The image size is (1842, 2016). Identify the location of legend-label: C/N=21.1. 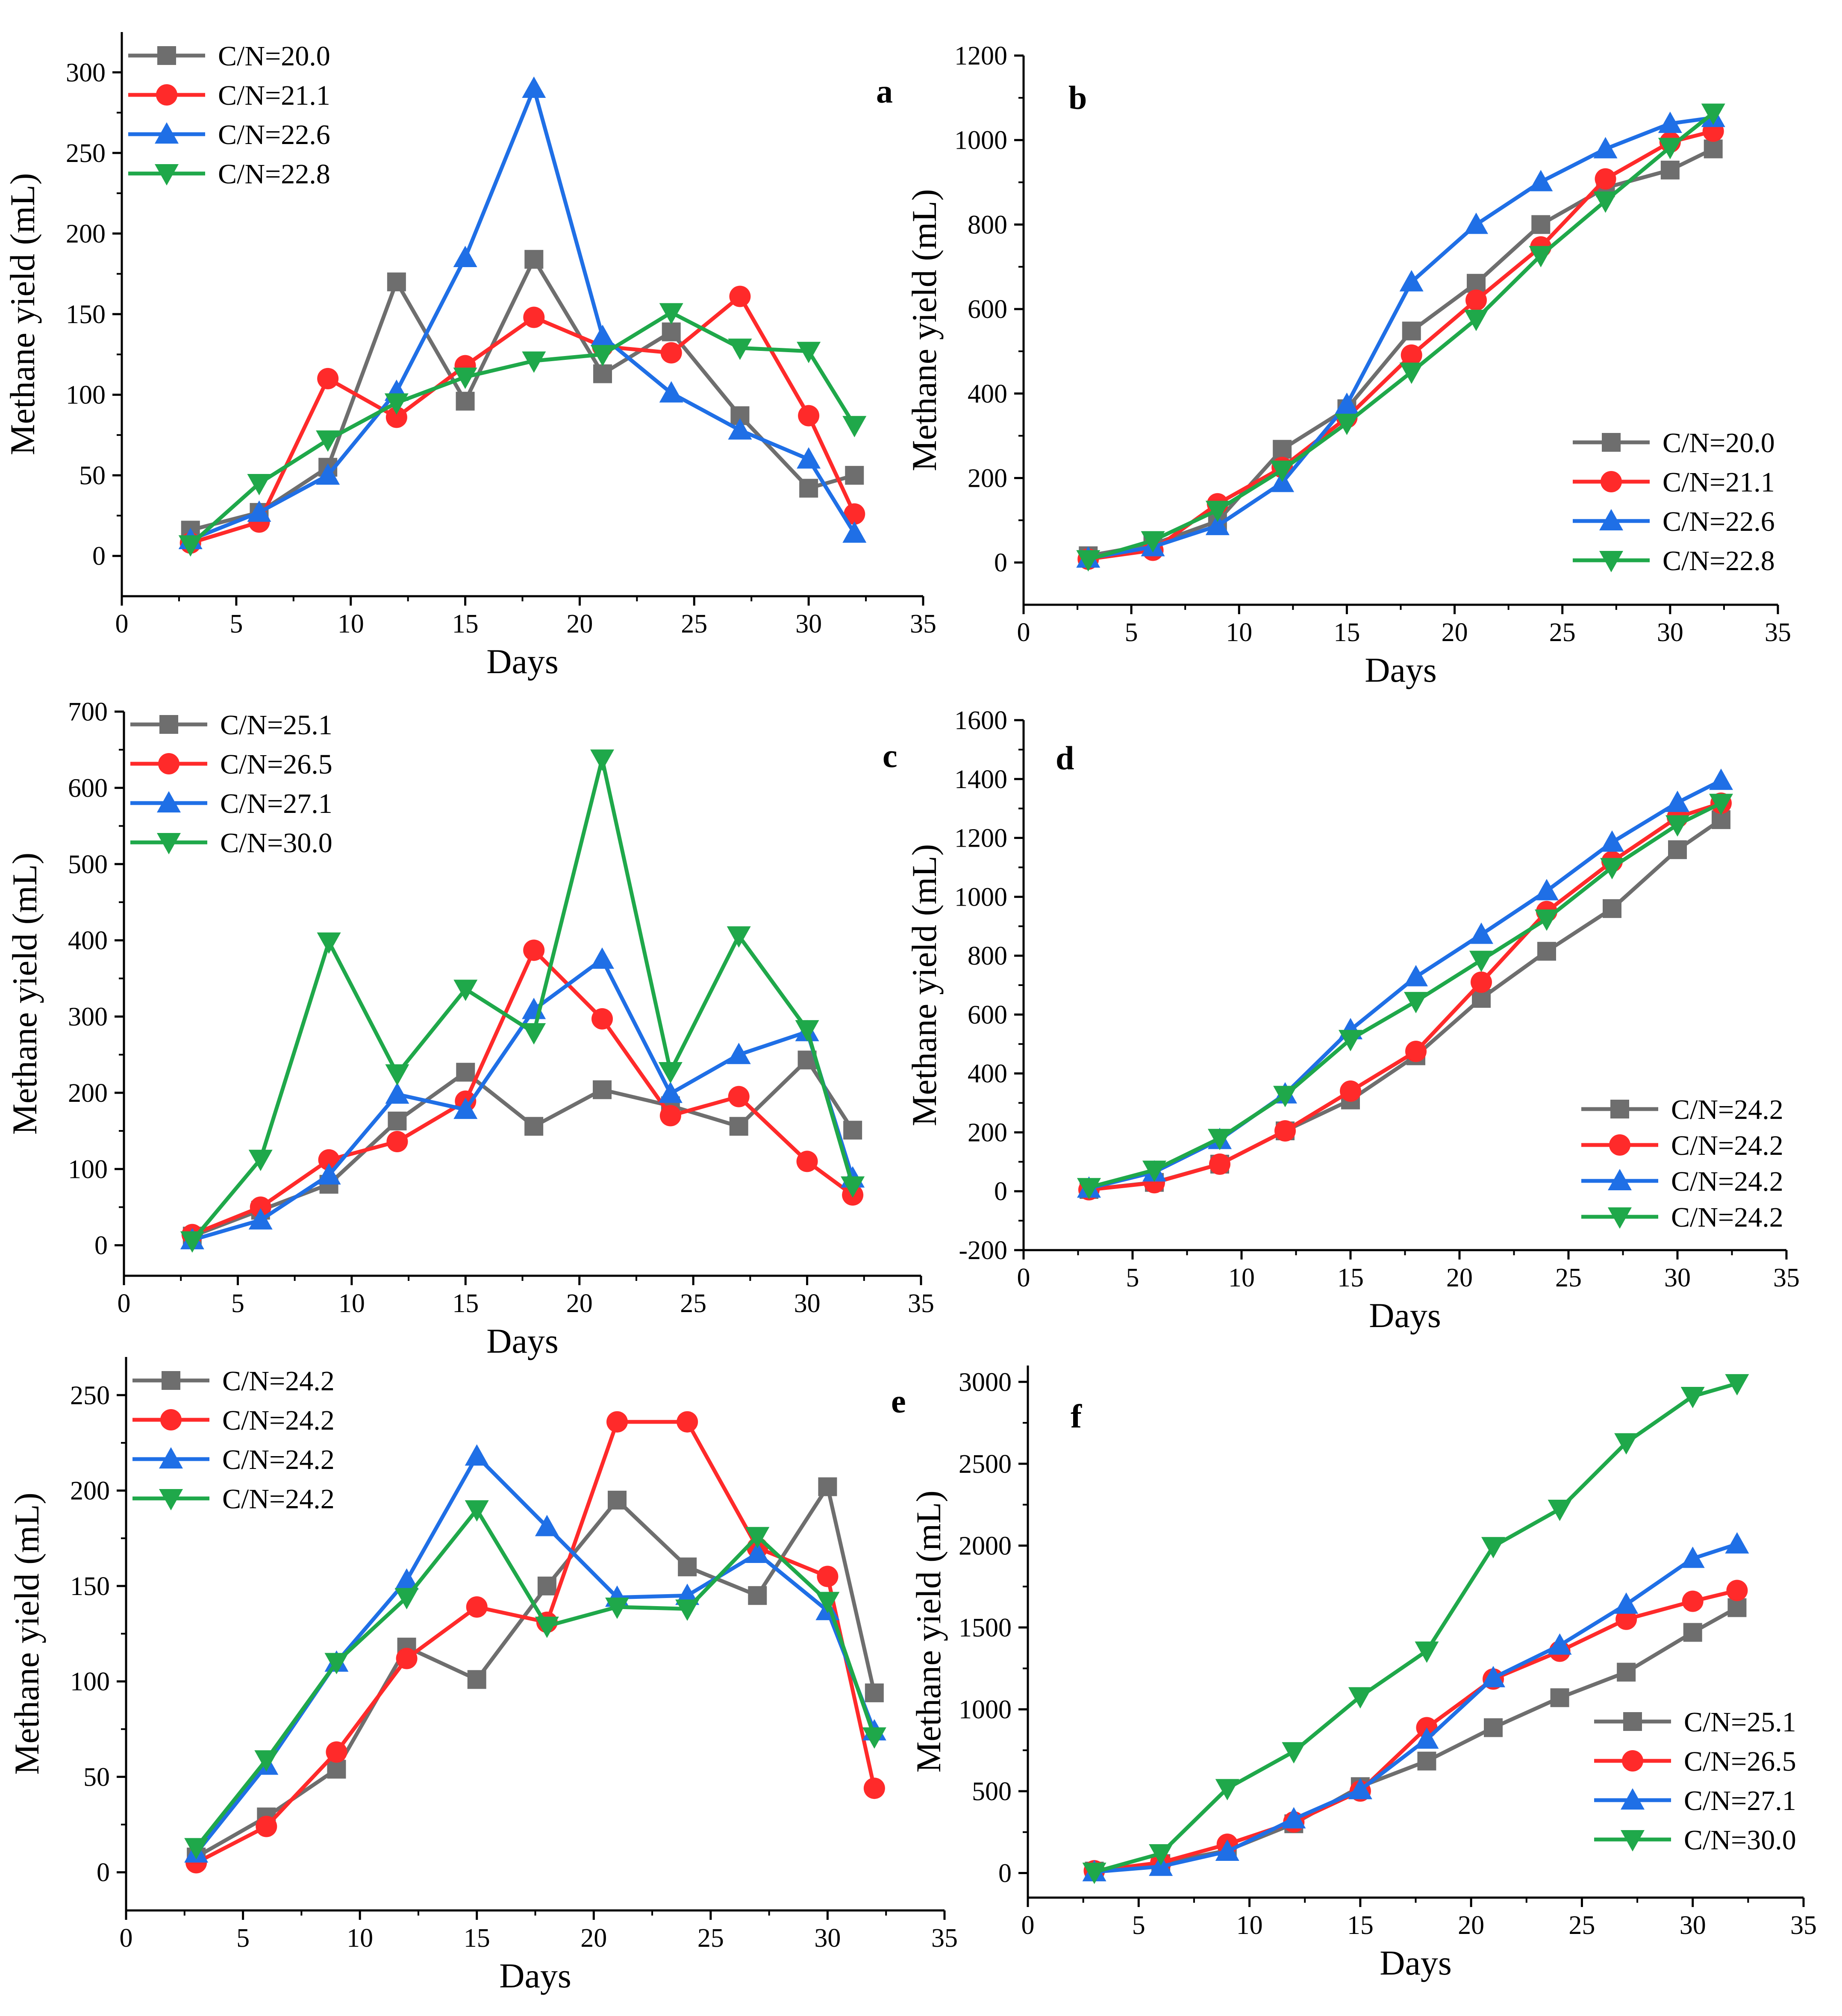
(274, 95).